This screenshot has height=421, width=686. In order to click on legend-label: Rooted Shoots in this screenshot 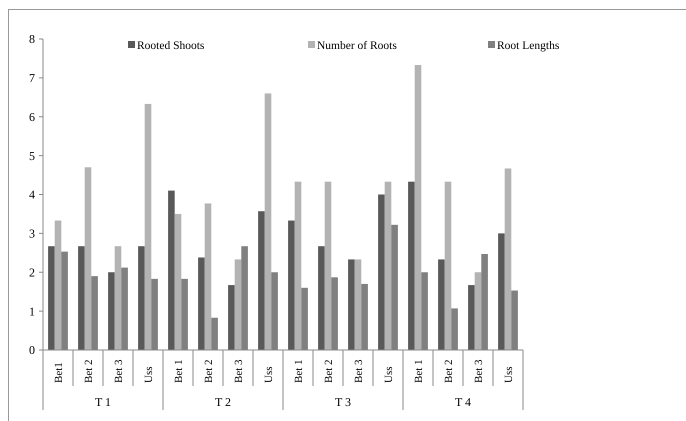, I will do `click(171, 46)`.